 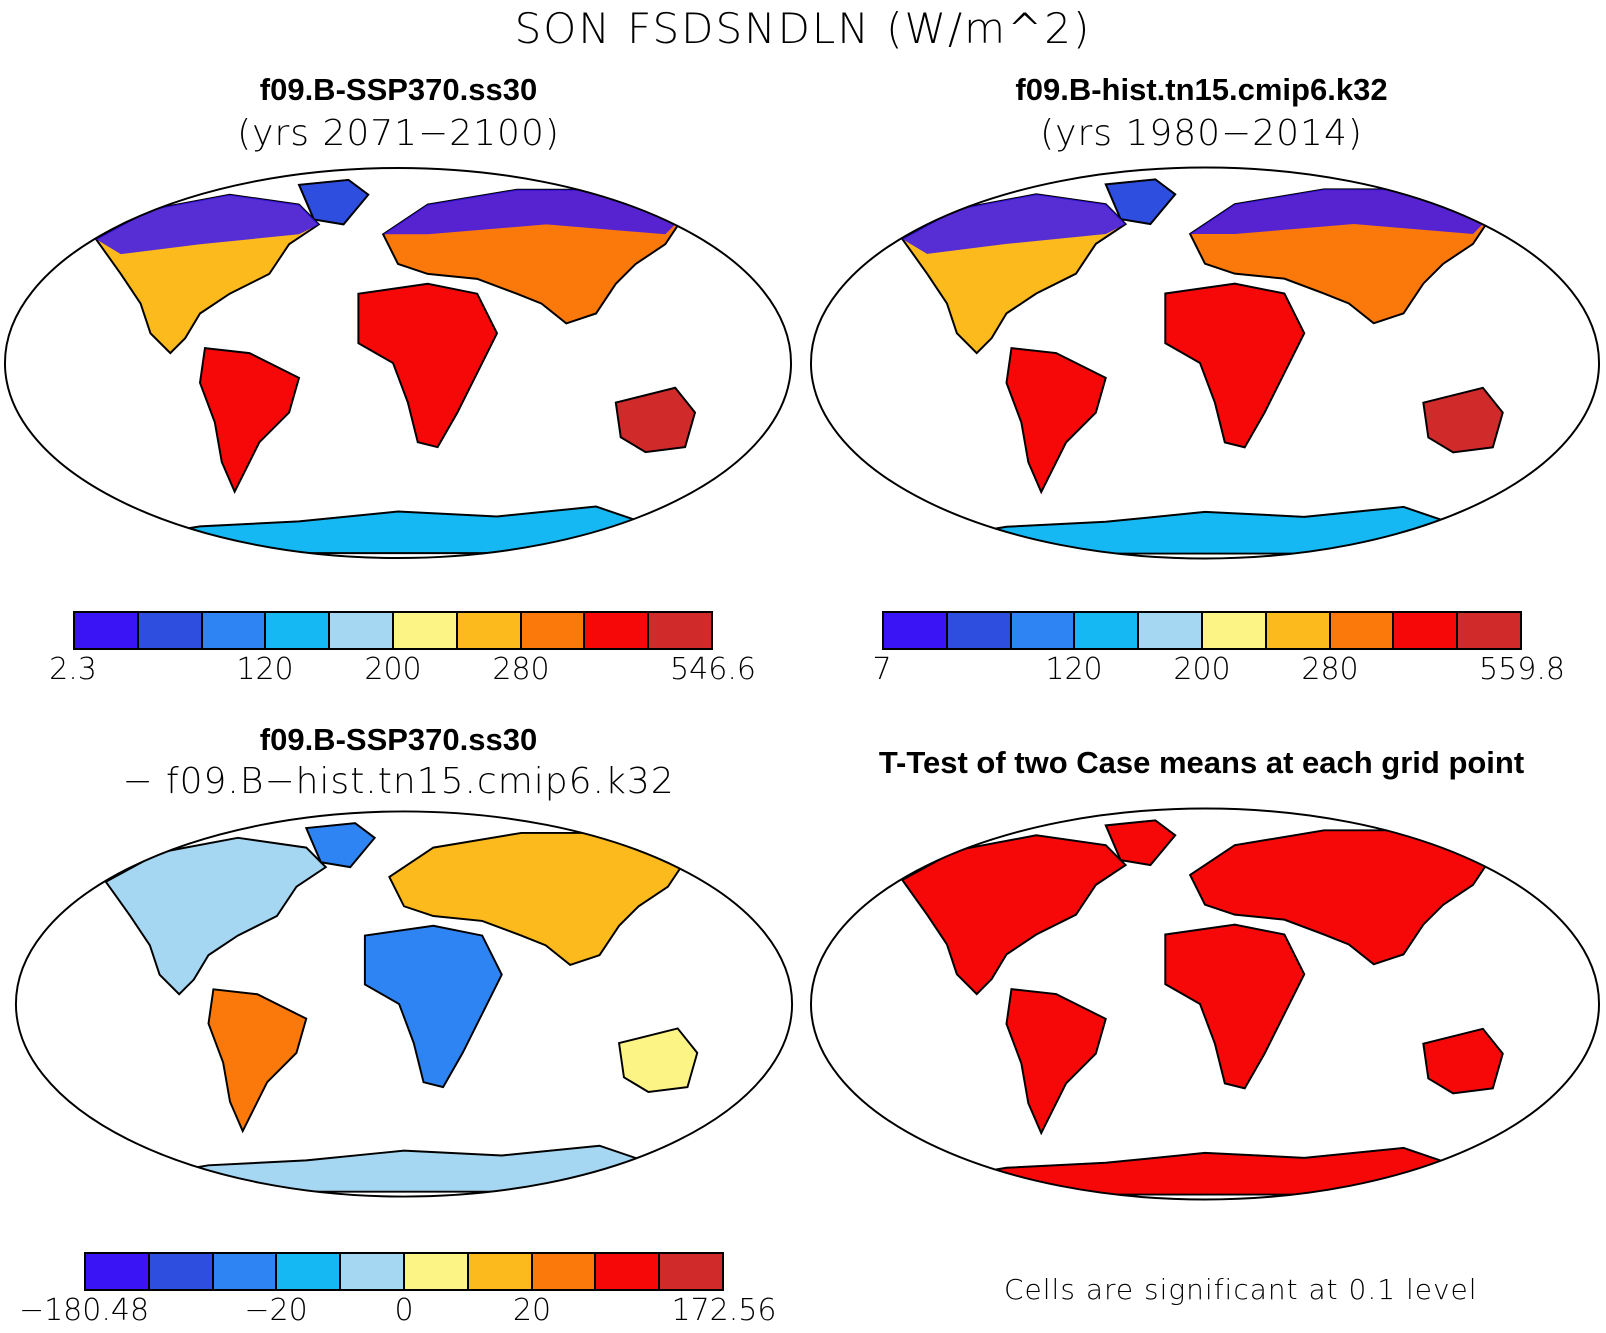 I want to click on panel-ttest-map, so click(x=1205, y=1004).